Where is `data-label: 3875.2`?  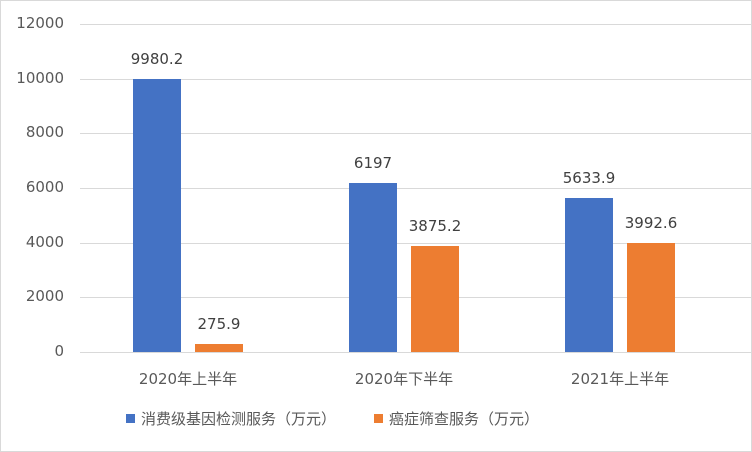
data-label: 3875.2 is located at coordinates (435, 226).